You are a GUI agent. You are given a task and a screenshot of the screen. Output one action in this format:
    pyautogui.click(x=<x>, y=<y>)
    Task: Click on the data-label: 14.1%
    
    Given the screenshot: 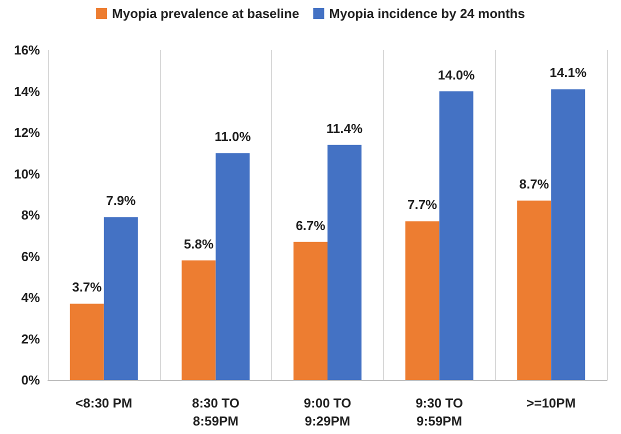 What is the action you would take?
    pyautogui.click(x=568, y=72)
    